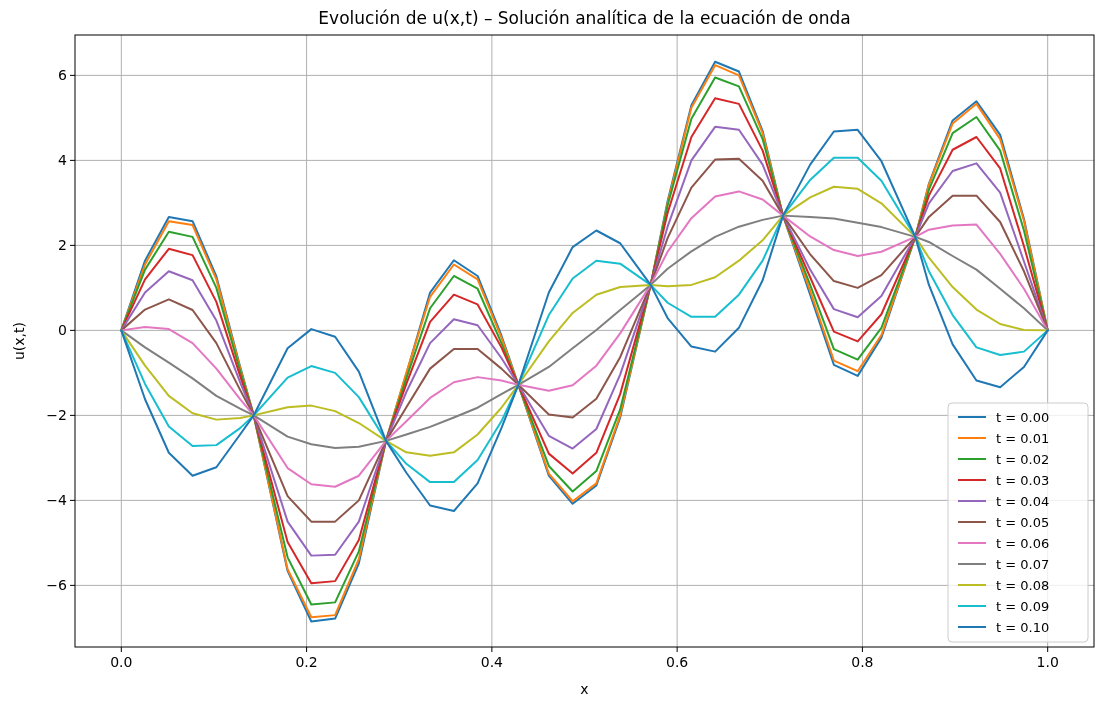  What do you see at coordinates (1023, 606) in the screenshot?
I see `legend-label: t = 0.09` at bounding box center [1023, 606].